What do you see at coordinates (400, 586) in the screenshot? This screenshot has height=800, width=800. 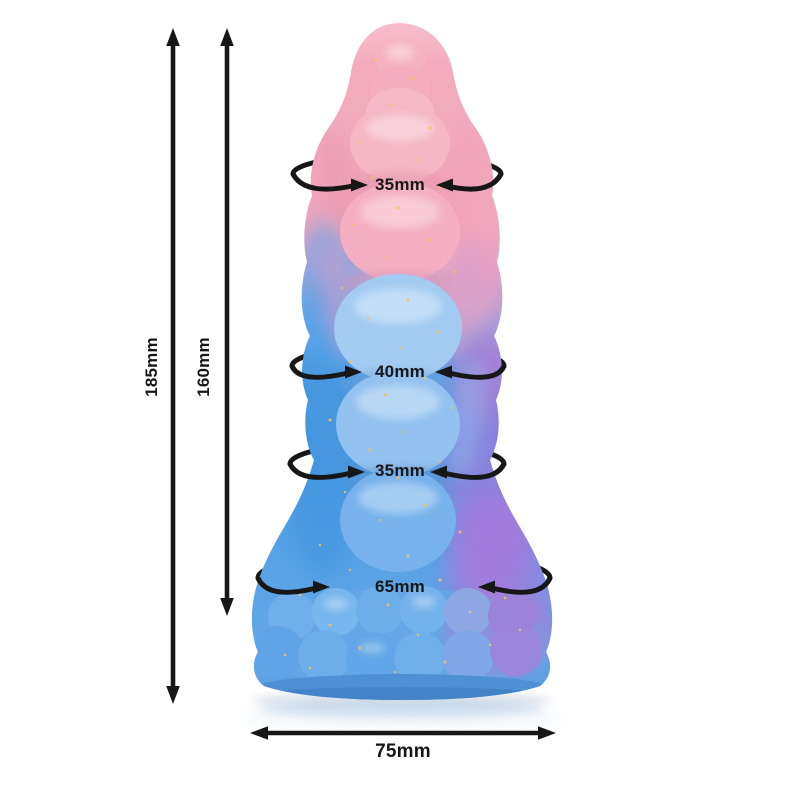 I see `diameter-label-base-shaft: 65mm` at bounding box center [400, 586].